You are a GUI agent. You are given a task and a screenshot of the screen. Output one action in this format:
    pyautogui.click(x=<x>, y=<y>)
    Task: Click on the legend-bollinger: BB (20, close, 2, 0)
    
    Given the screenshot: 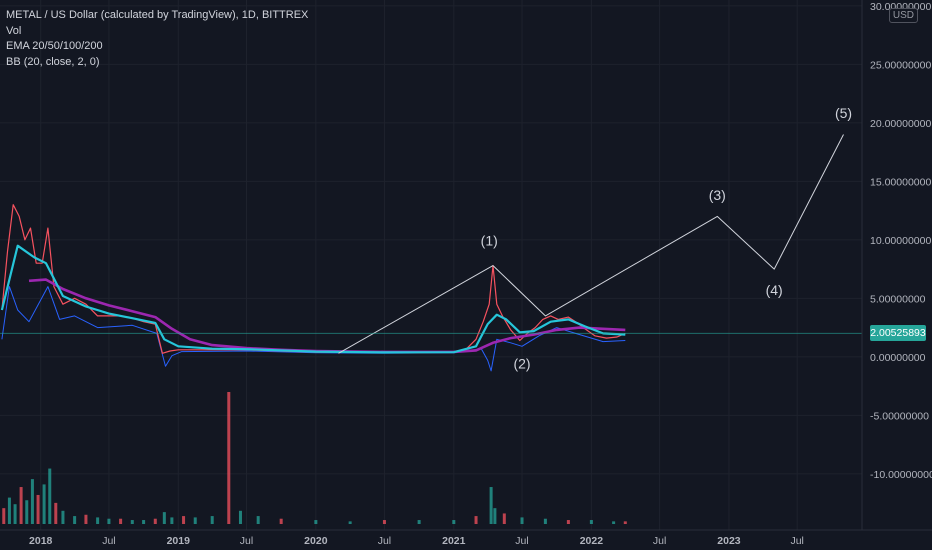 What is the action you would take?
    pyautogui.click(x=53, y=61)
    